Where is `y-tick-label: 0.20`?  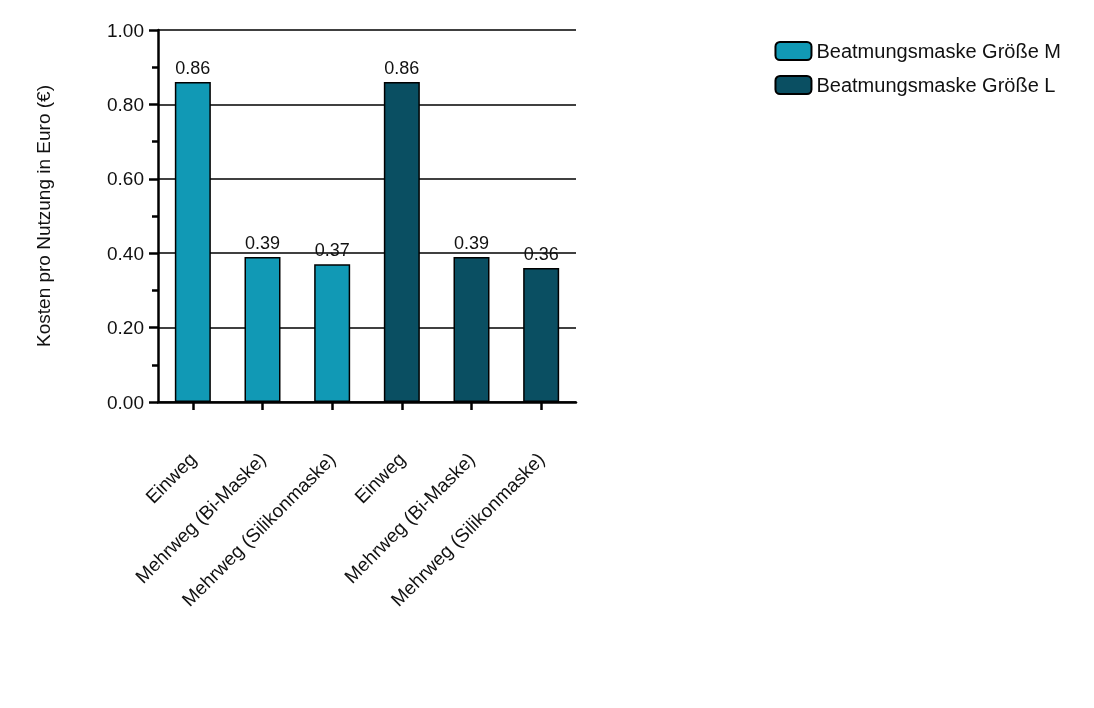 y-tick-label: 0.20 is located at coordinates (125, 328).